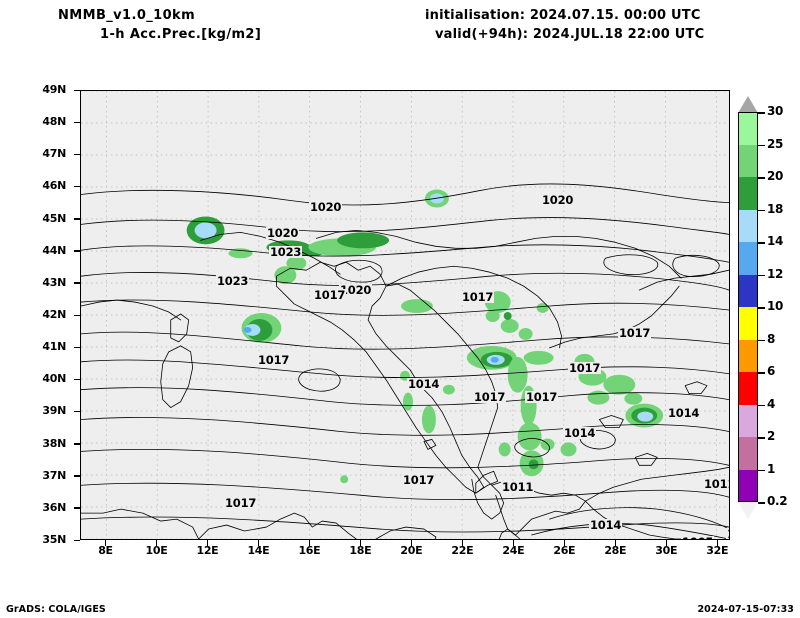 The height and width of the screenshot is (618, 800). Describe the element at coordinates (698, 537) in the screenshot. I see `isobar-label: 1005` at that location.